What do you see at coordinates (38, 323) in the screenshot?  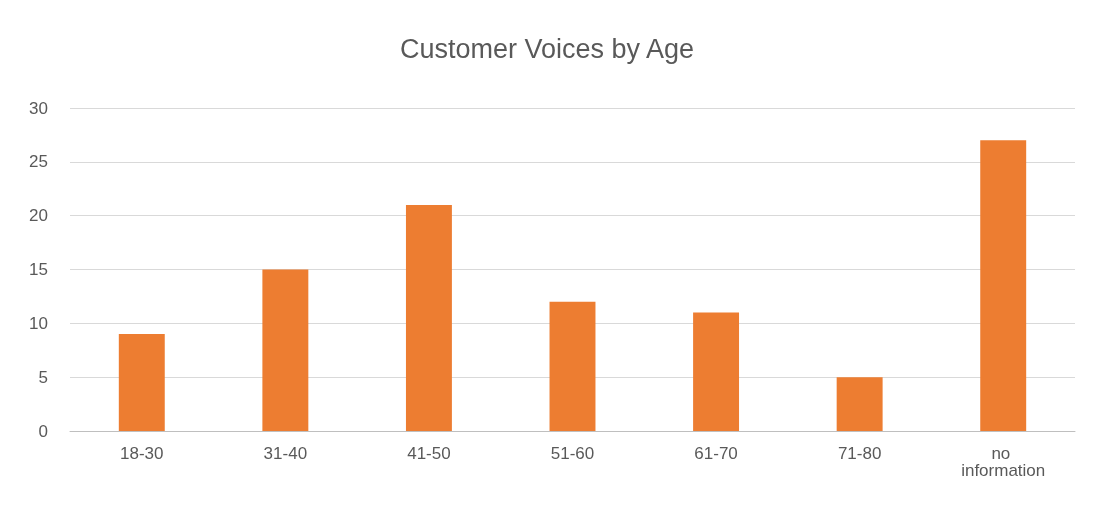 I see `y-tick-label: 10` at bounding box center [38, 323].